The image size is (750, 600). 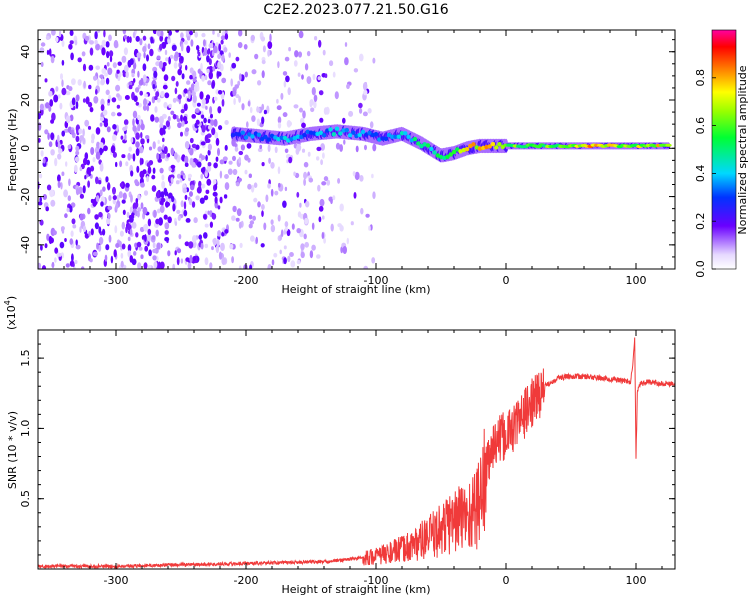 What do you see at coordinates (246, 280) in the screenshot?
I see `x-tick-label: -200` at bounding box center [246, 280].